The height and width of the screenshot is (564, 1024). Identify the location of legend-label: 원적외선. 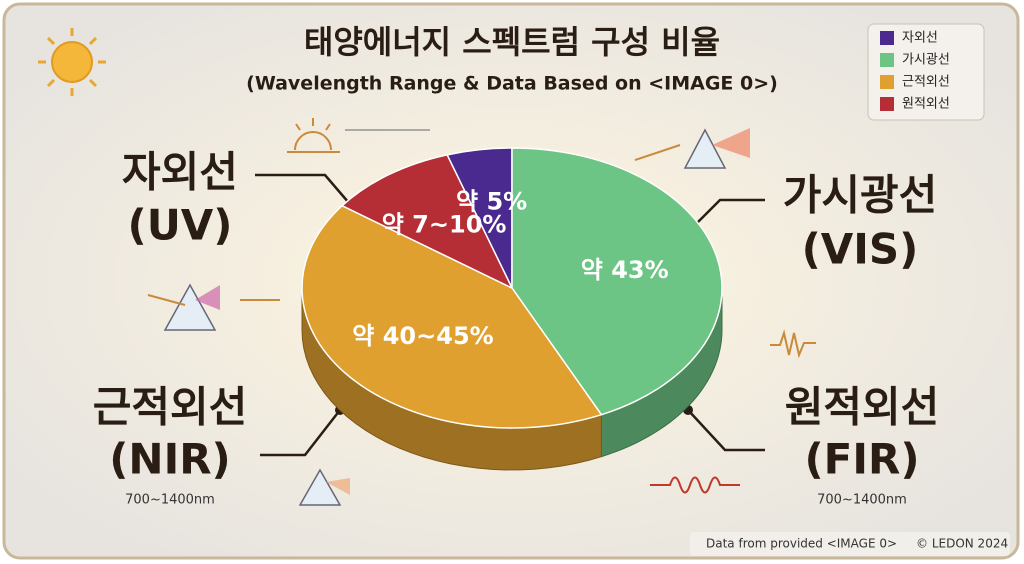
(926, 104).